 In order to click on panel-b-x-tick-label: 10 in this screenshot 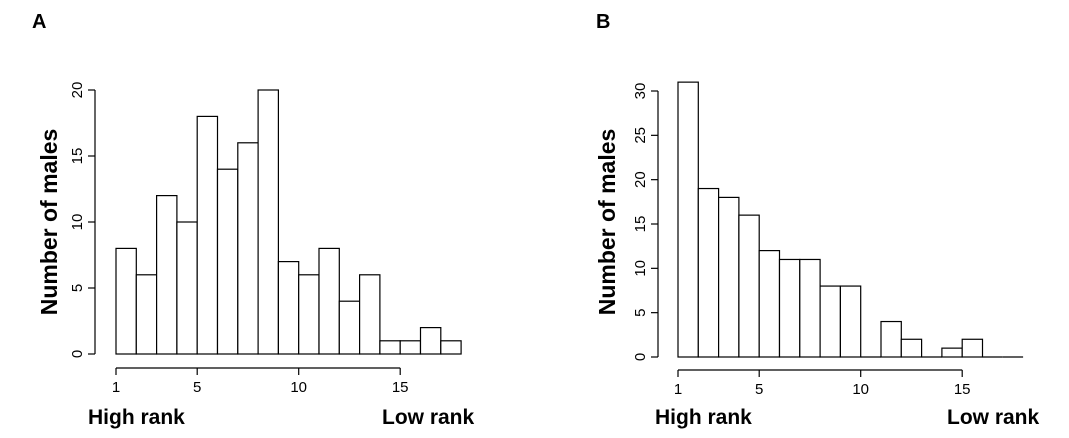, I will do `click(860, 389)`.